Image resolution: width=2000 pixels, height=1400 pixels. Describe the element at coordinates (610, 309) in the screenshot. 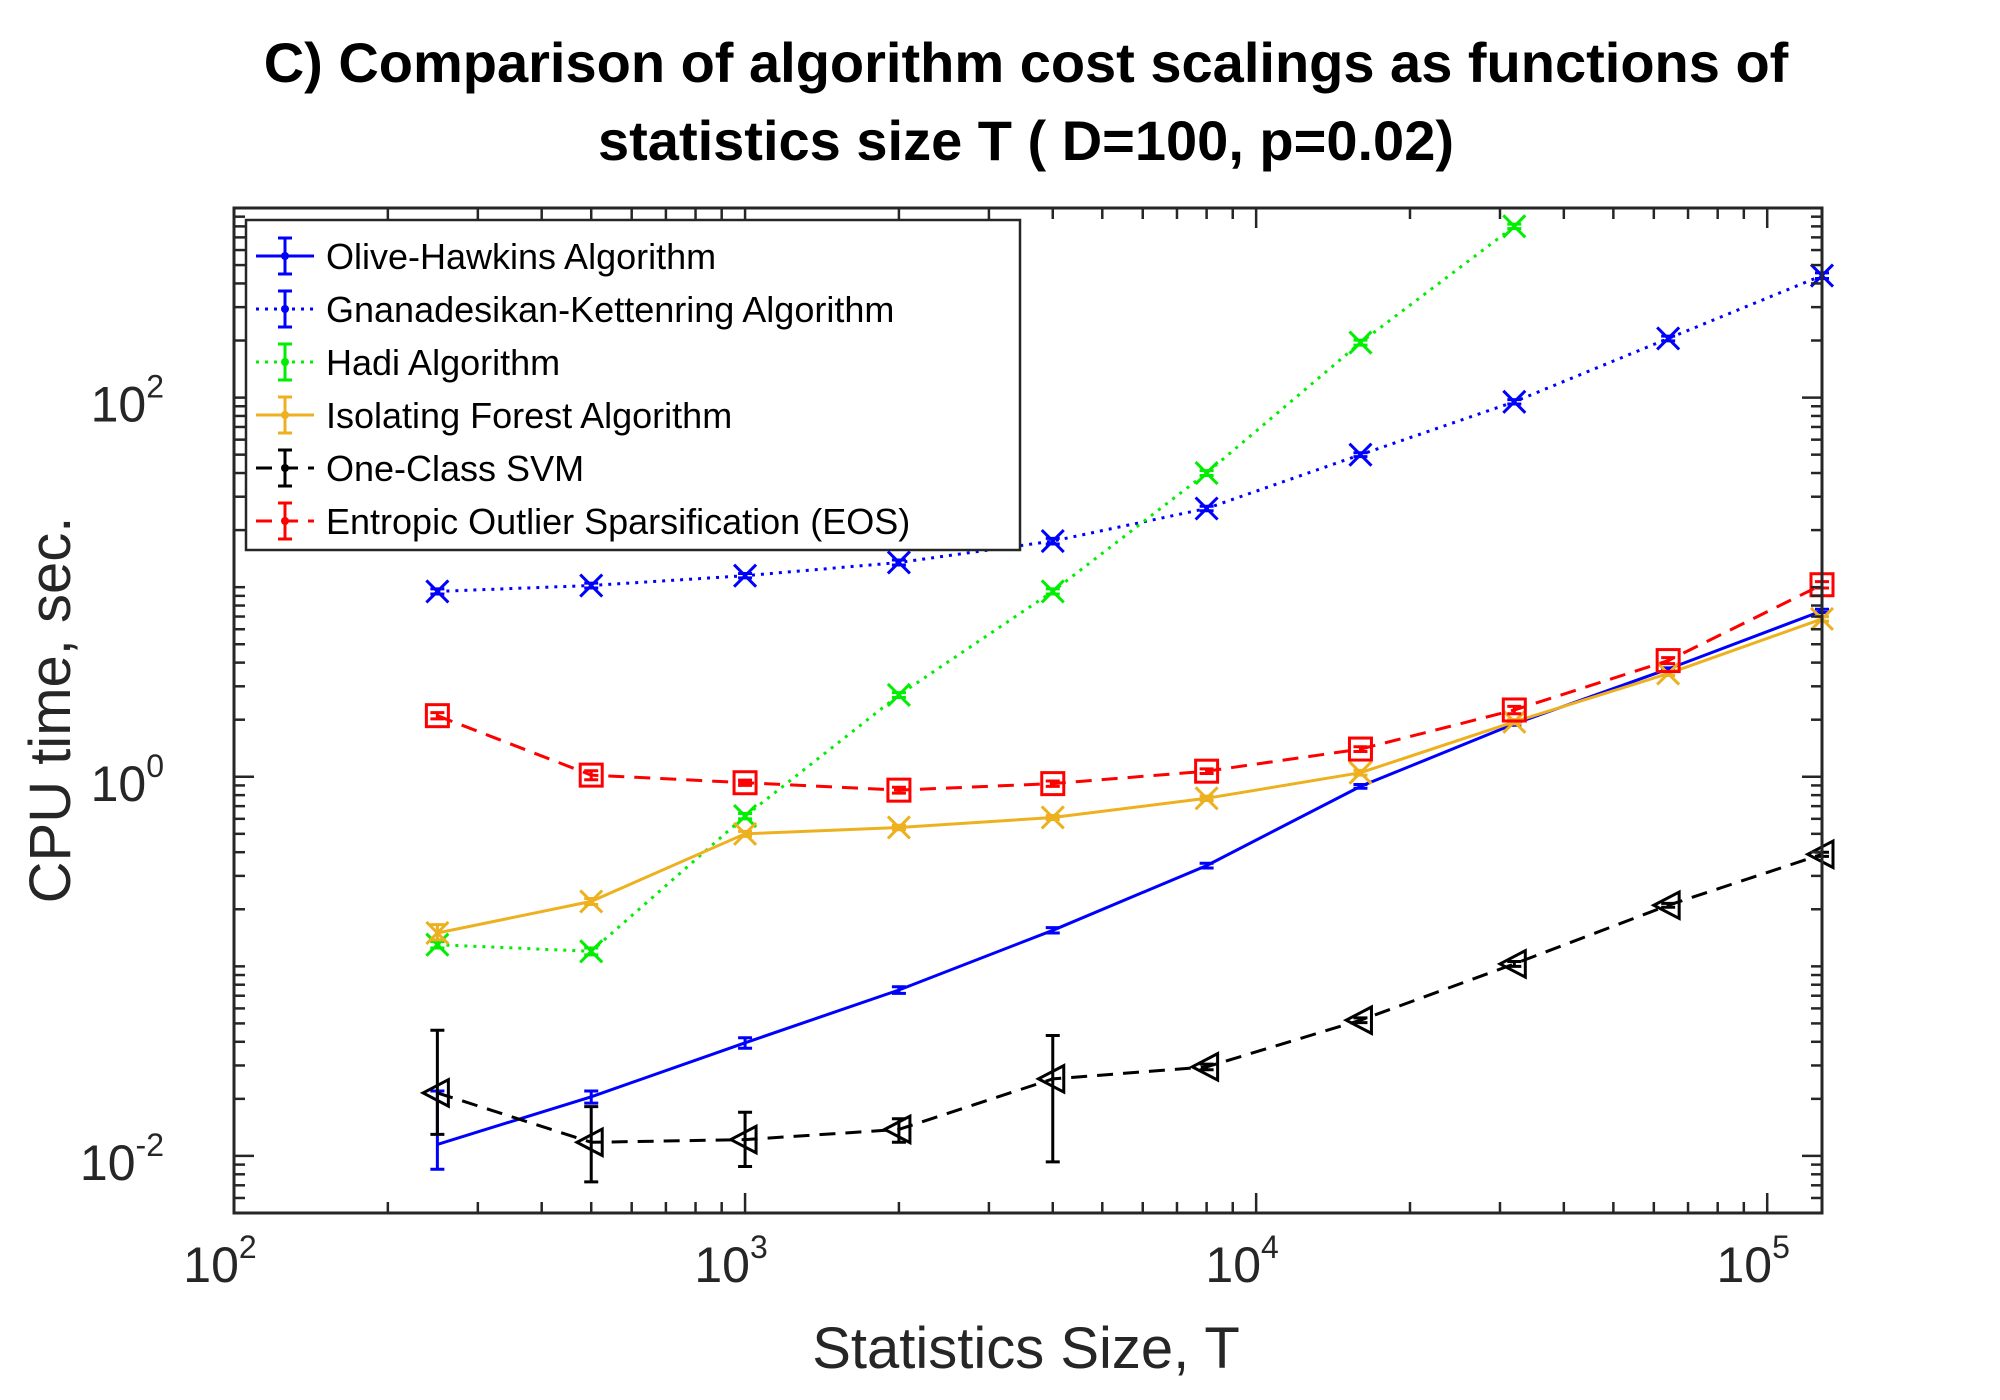

I see `legend-label: Gnanadesikan-Kettenring Algorithm` at that location.